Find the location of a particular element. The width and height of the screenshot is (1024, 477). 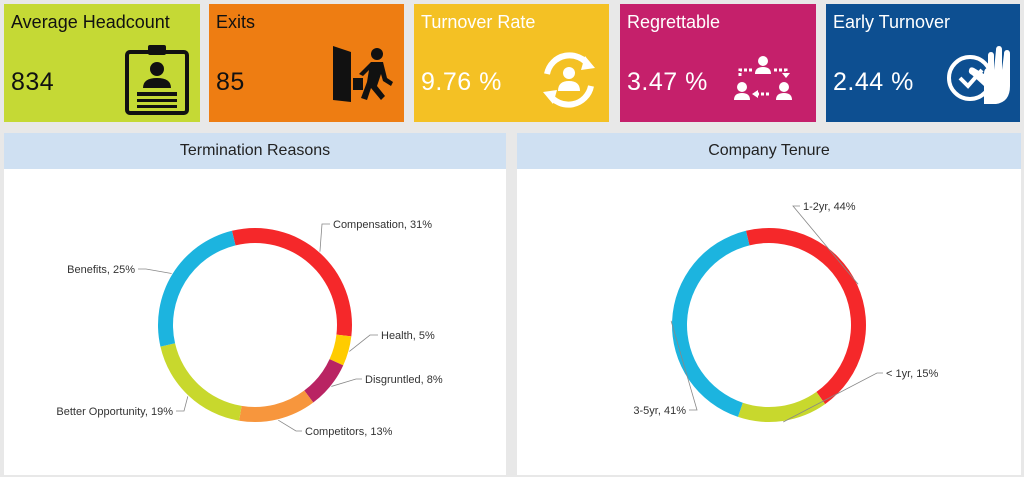

person-cycle-icon is located at coordinates (569, 80).